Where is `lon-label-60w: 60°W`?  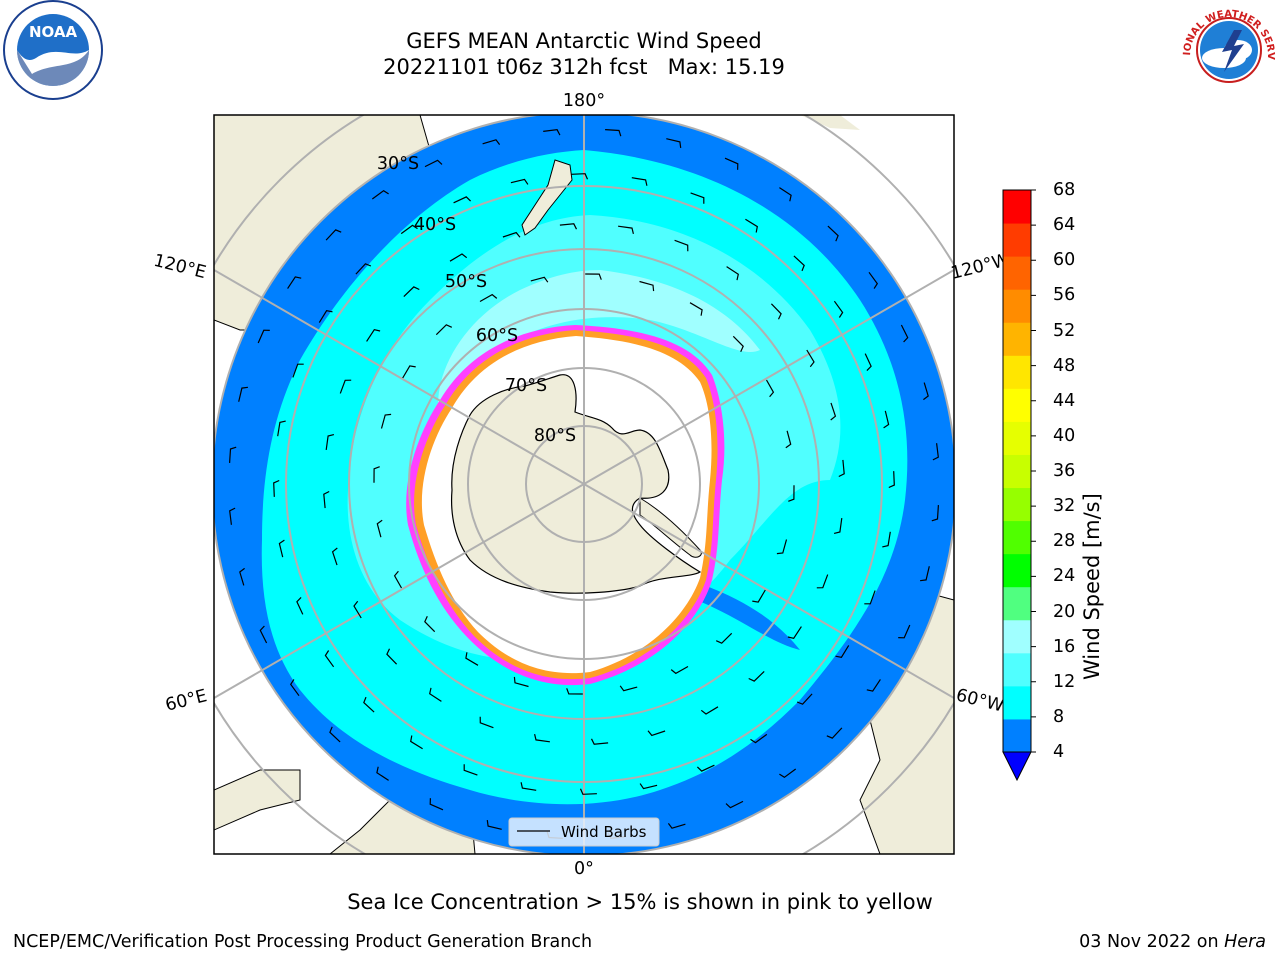
lon-label-60w: 60°W is located at coordinates (980, 700).